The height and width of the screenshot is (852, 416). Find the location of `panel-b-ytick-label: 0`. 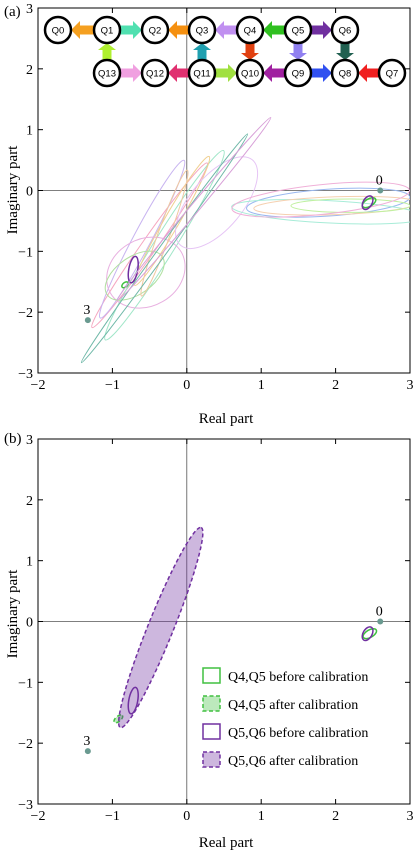

panel-b-ytick-label: 0 is located at coordinates (29, 623).